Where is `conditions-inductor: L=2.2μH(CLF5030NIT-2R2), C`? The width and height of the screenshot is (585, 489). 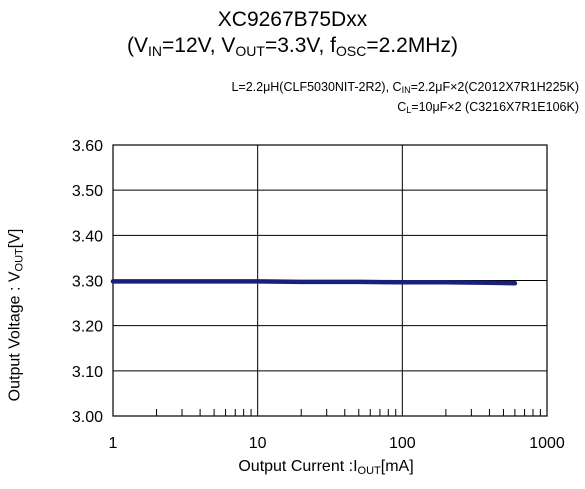 conditions-inductor: L=2.2μH(CLF5030NIT-2R2), C is located at coordinates (316, 87).